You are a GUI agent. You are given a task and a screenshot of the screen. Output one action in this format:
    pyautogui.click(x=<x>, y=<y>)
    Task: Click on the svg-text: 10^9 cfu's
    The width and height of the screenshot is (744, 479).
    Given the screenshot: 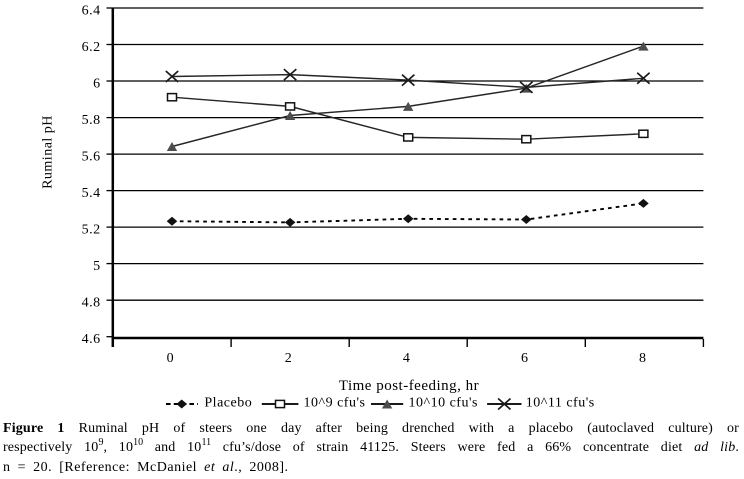 What is the action you would take?
    pyautogui.click(x=335, y=403)
    